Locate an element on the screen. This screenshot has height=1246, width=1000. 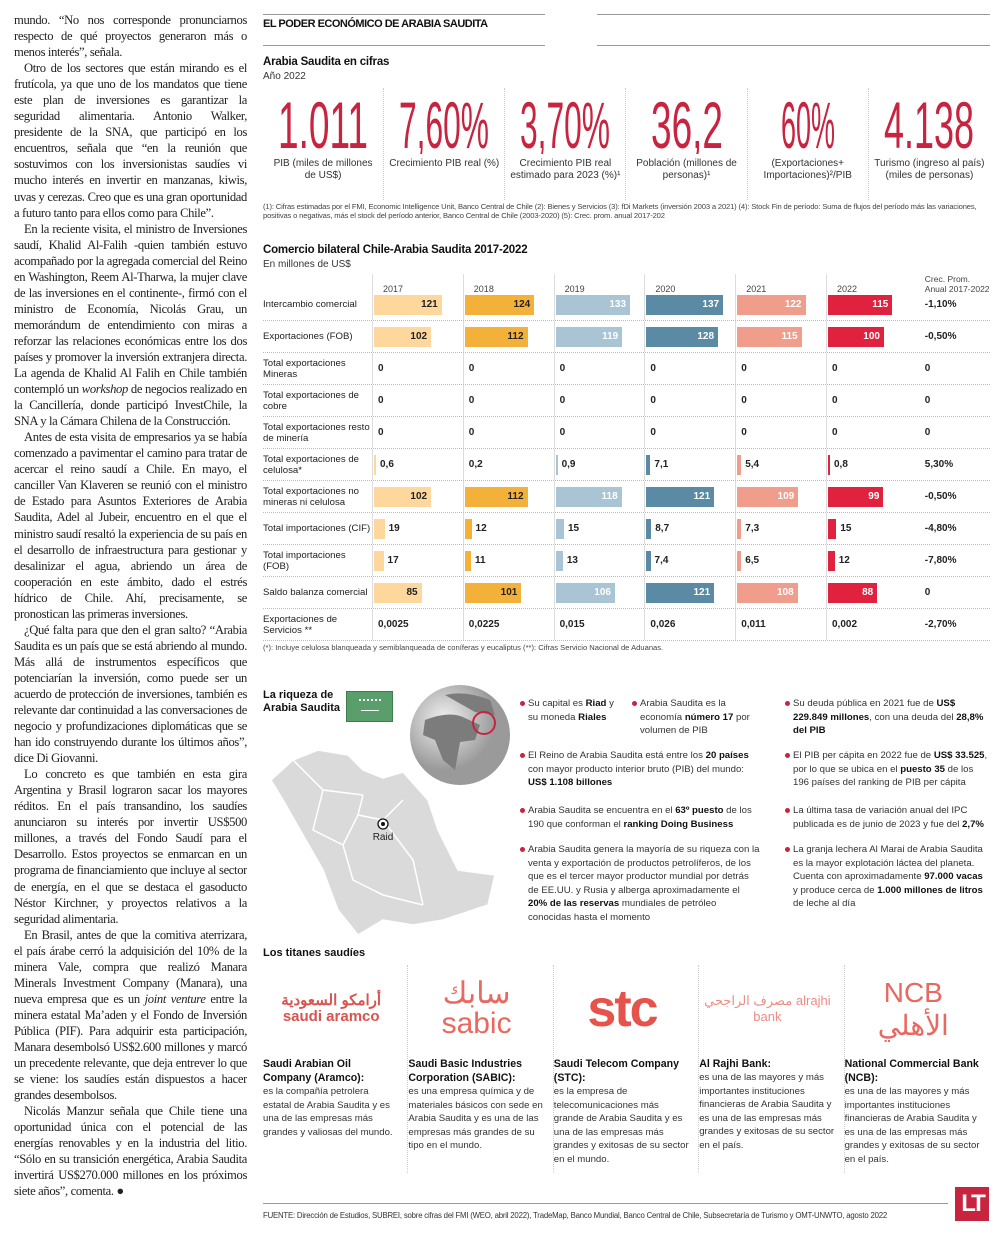
globe-continents is located at coordinates (459, 731).